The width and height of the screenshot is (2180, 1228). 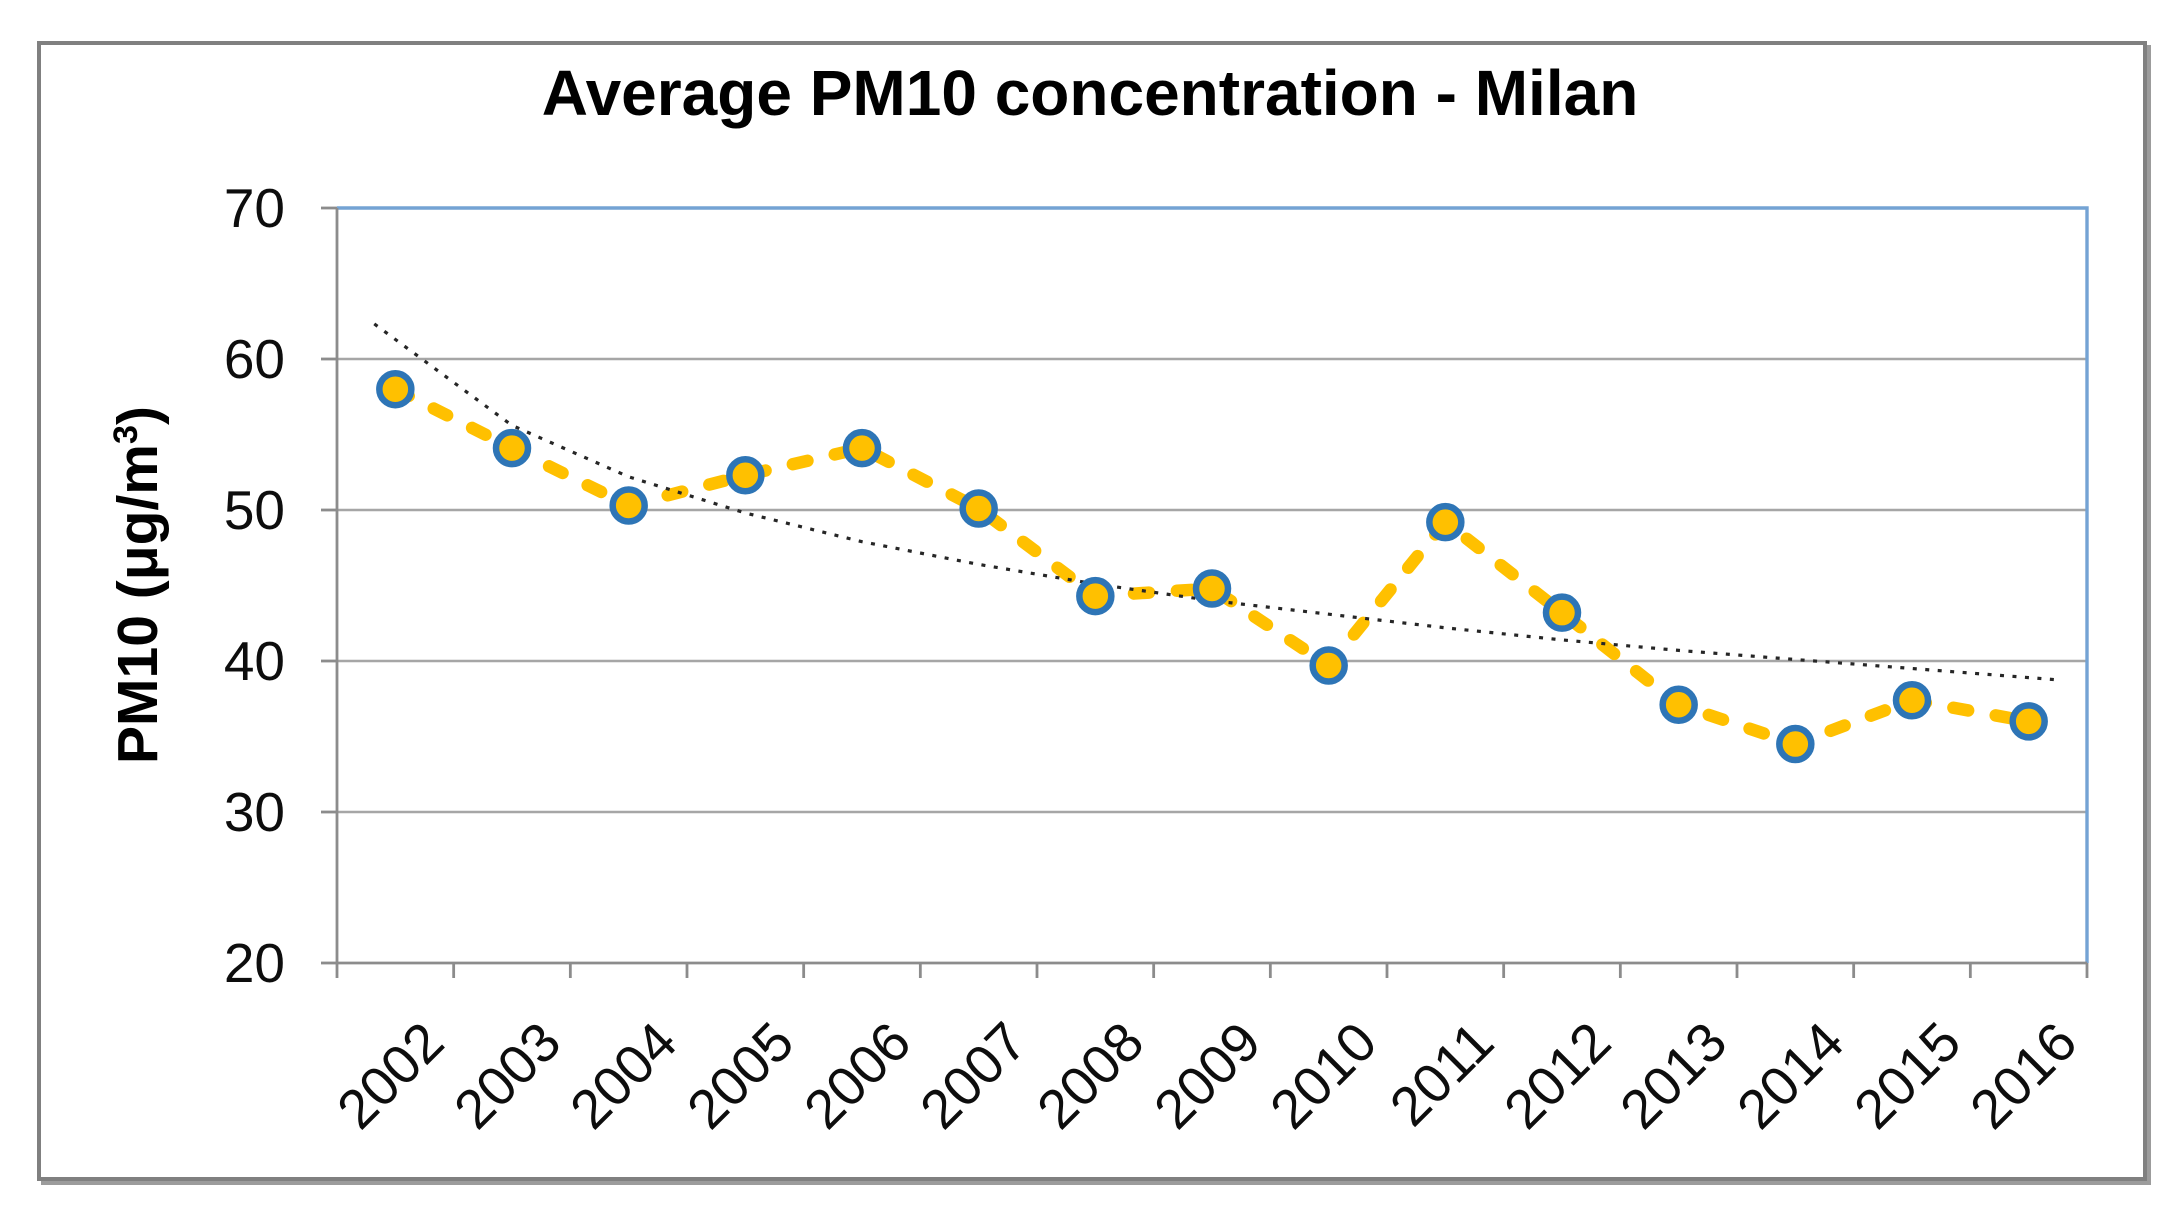 What do you see at coordinates (254, 359) in the screenshot?
I see `y-tick-label-60: 60` at bounding box center [254, 359].